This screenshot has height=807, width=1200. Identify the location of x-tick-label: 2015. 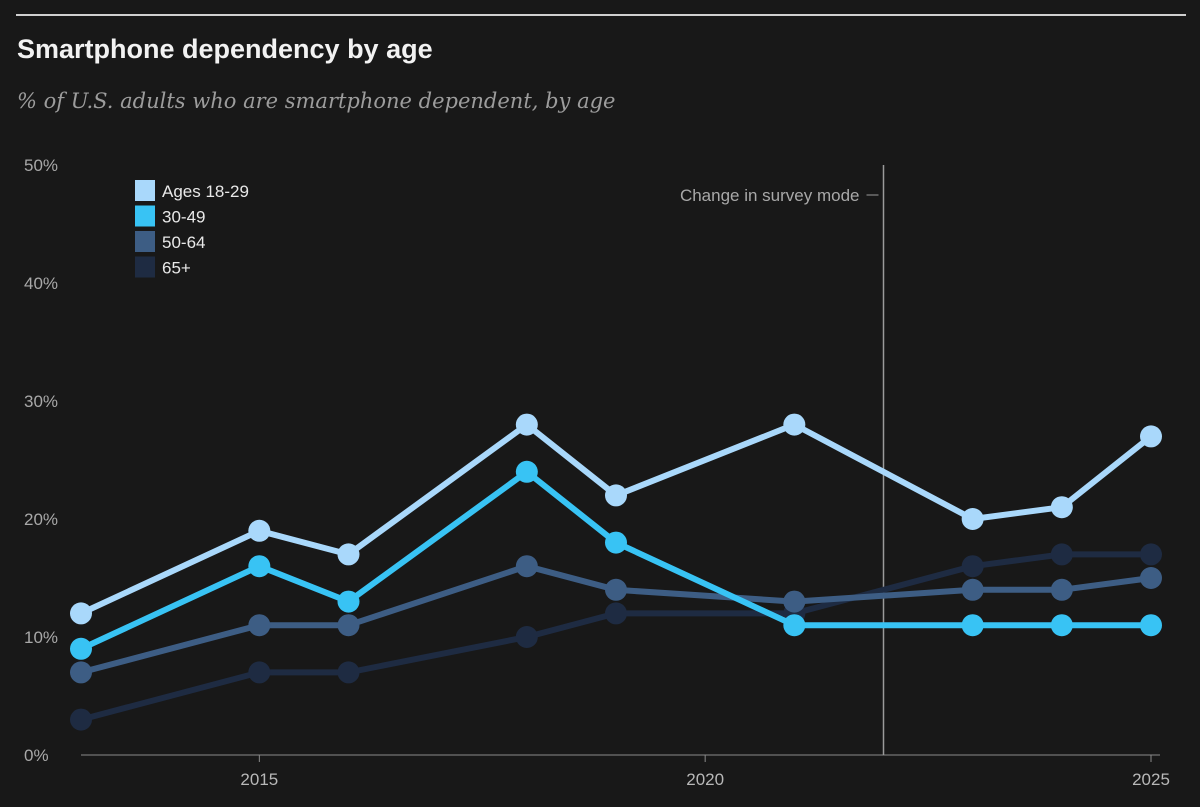
(259, 779).